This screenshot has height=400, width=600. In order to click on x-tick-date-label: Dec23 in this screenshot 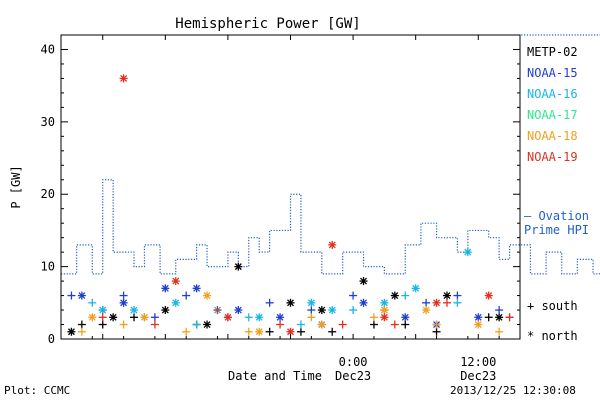, I will do `click(478, 376)`.